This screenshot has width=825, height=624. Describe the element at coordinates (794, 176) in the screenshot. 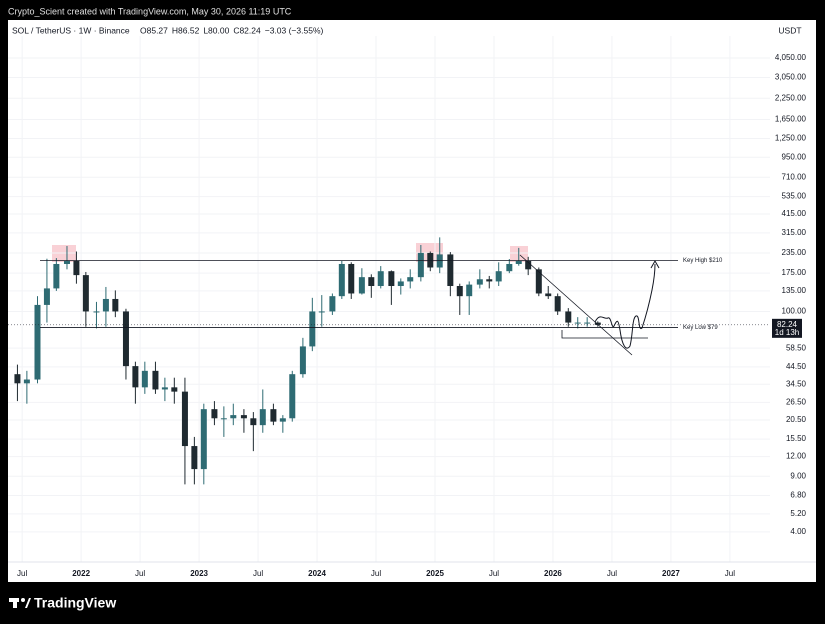

I see `y-tick-label: 710.00` at that location.